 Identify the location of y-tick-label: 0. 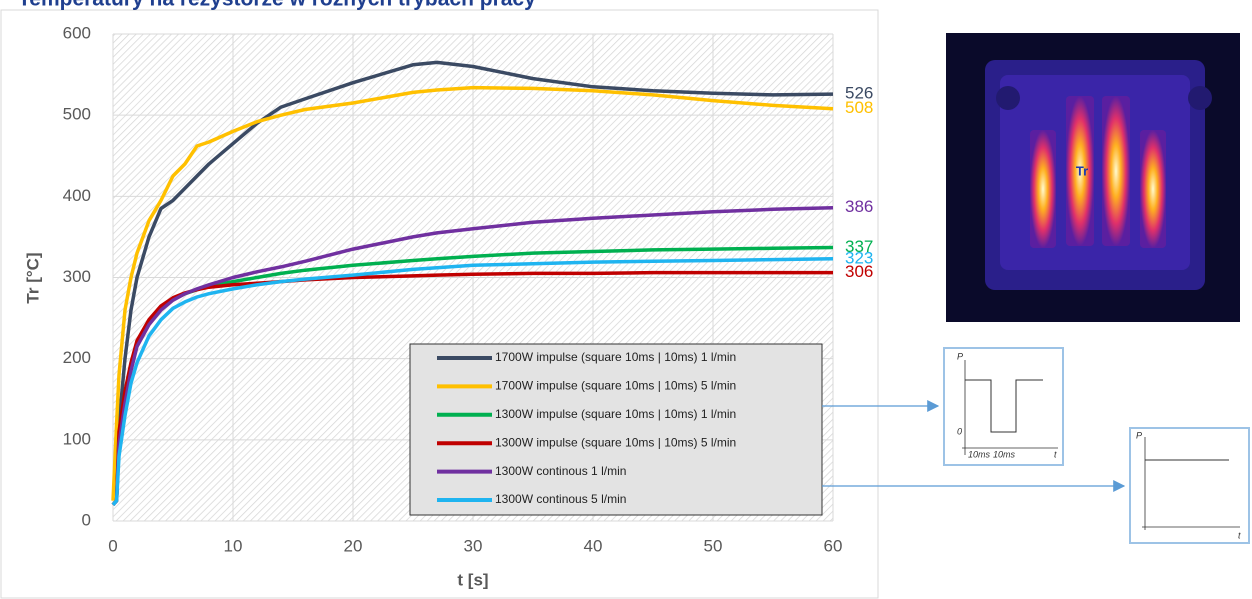
(86, 519).